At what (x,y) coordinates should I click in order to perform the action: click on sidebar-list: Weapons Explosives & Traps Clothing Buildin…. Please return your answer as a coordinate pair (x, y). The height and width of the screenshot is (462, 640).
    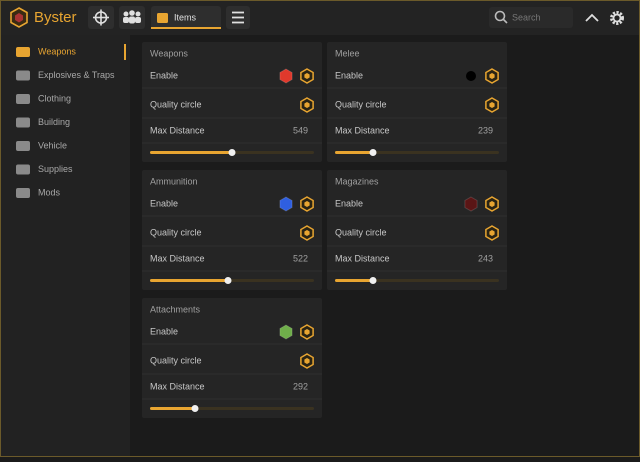
    Looking at the image, I should click on (71, 121).